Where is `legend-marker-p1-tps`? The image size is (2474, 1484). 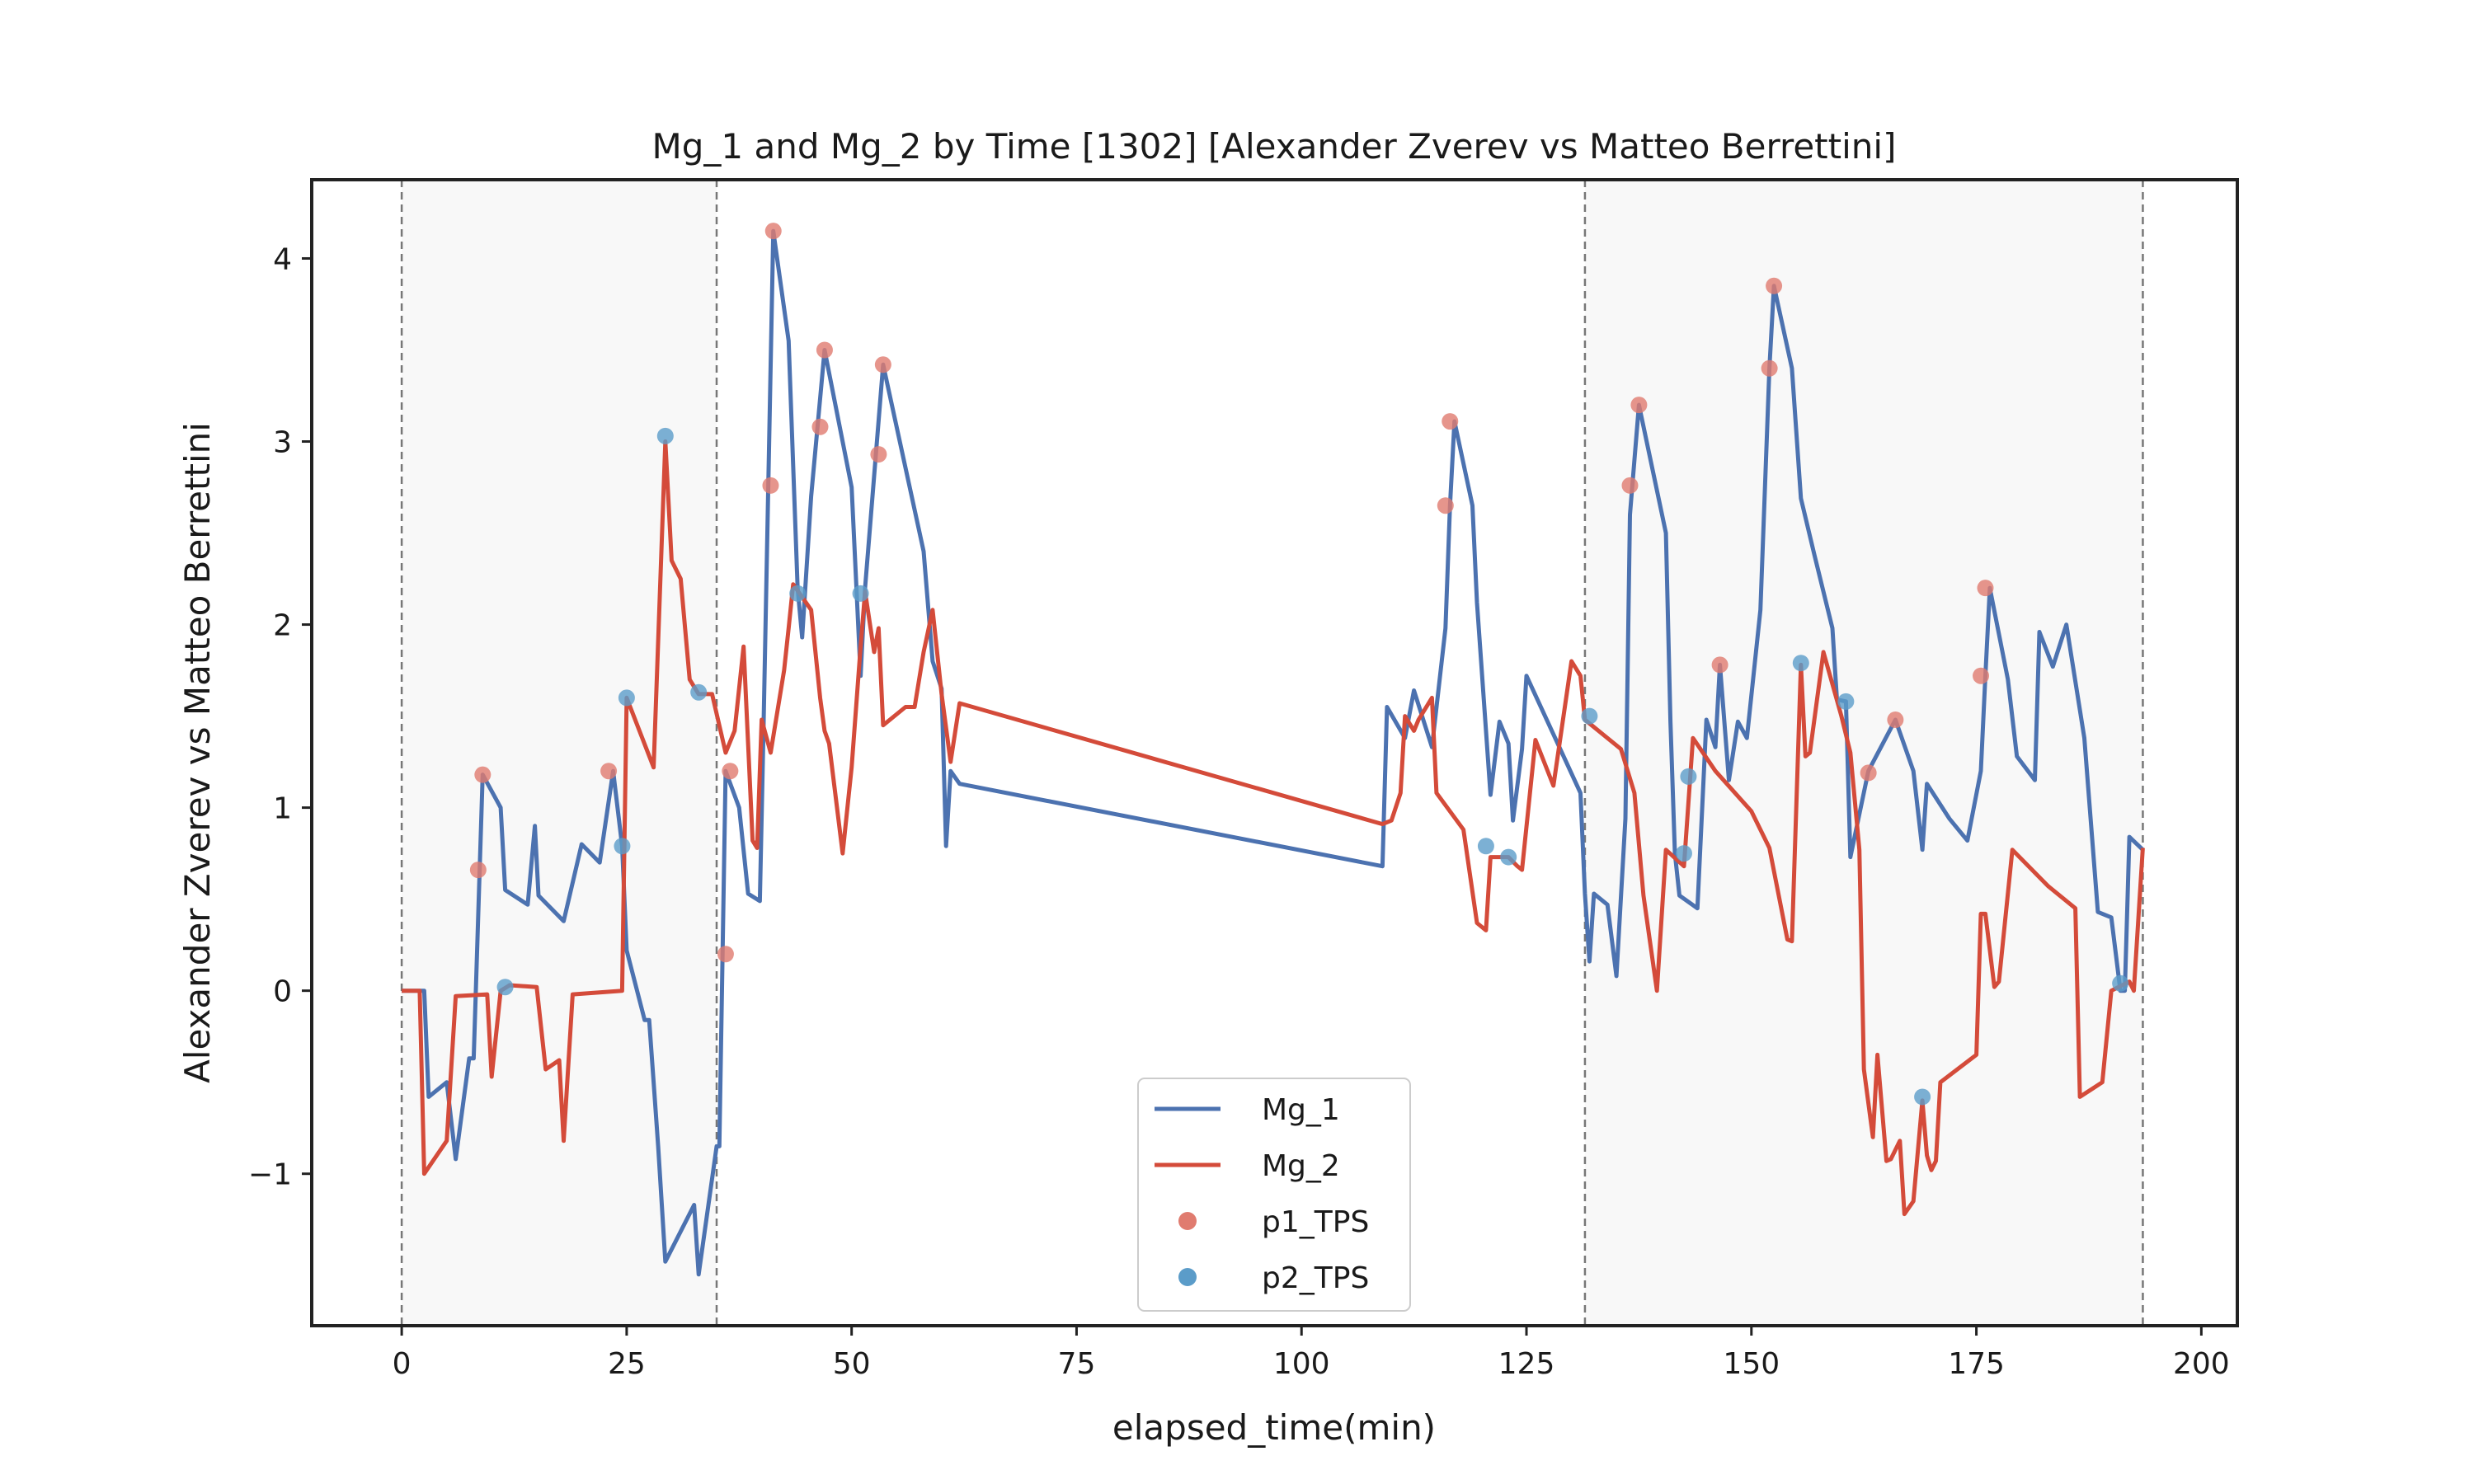 legend-marker-p1-tps is located at coordinates (1187, 1221).